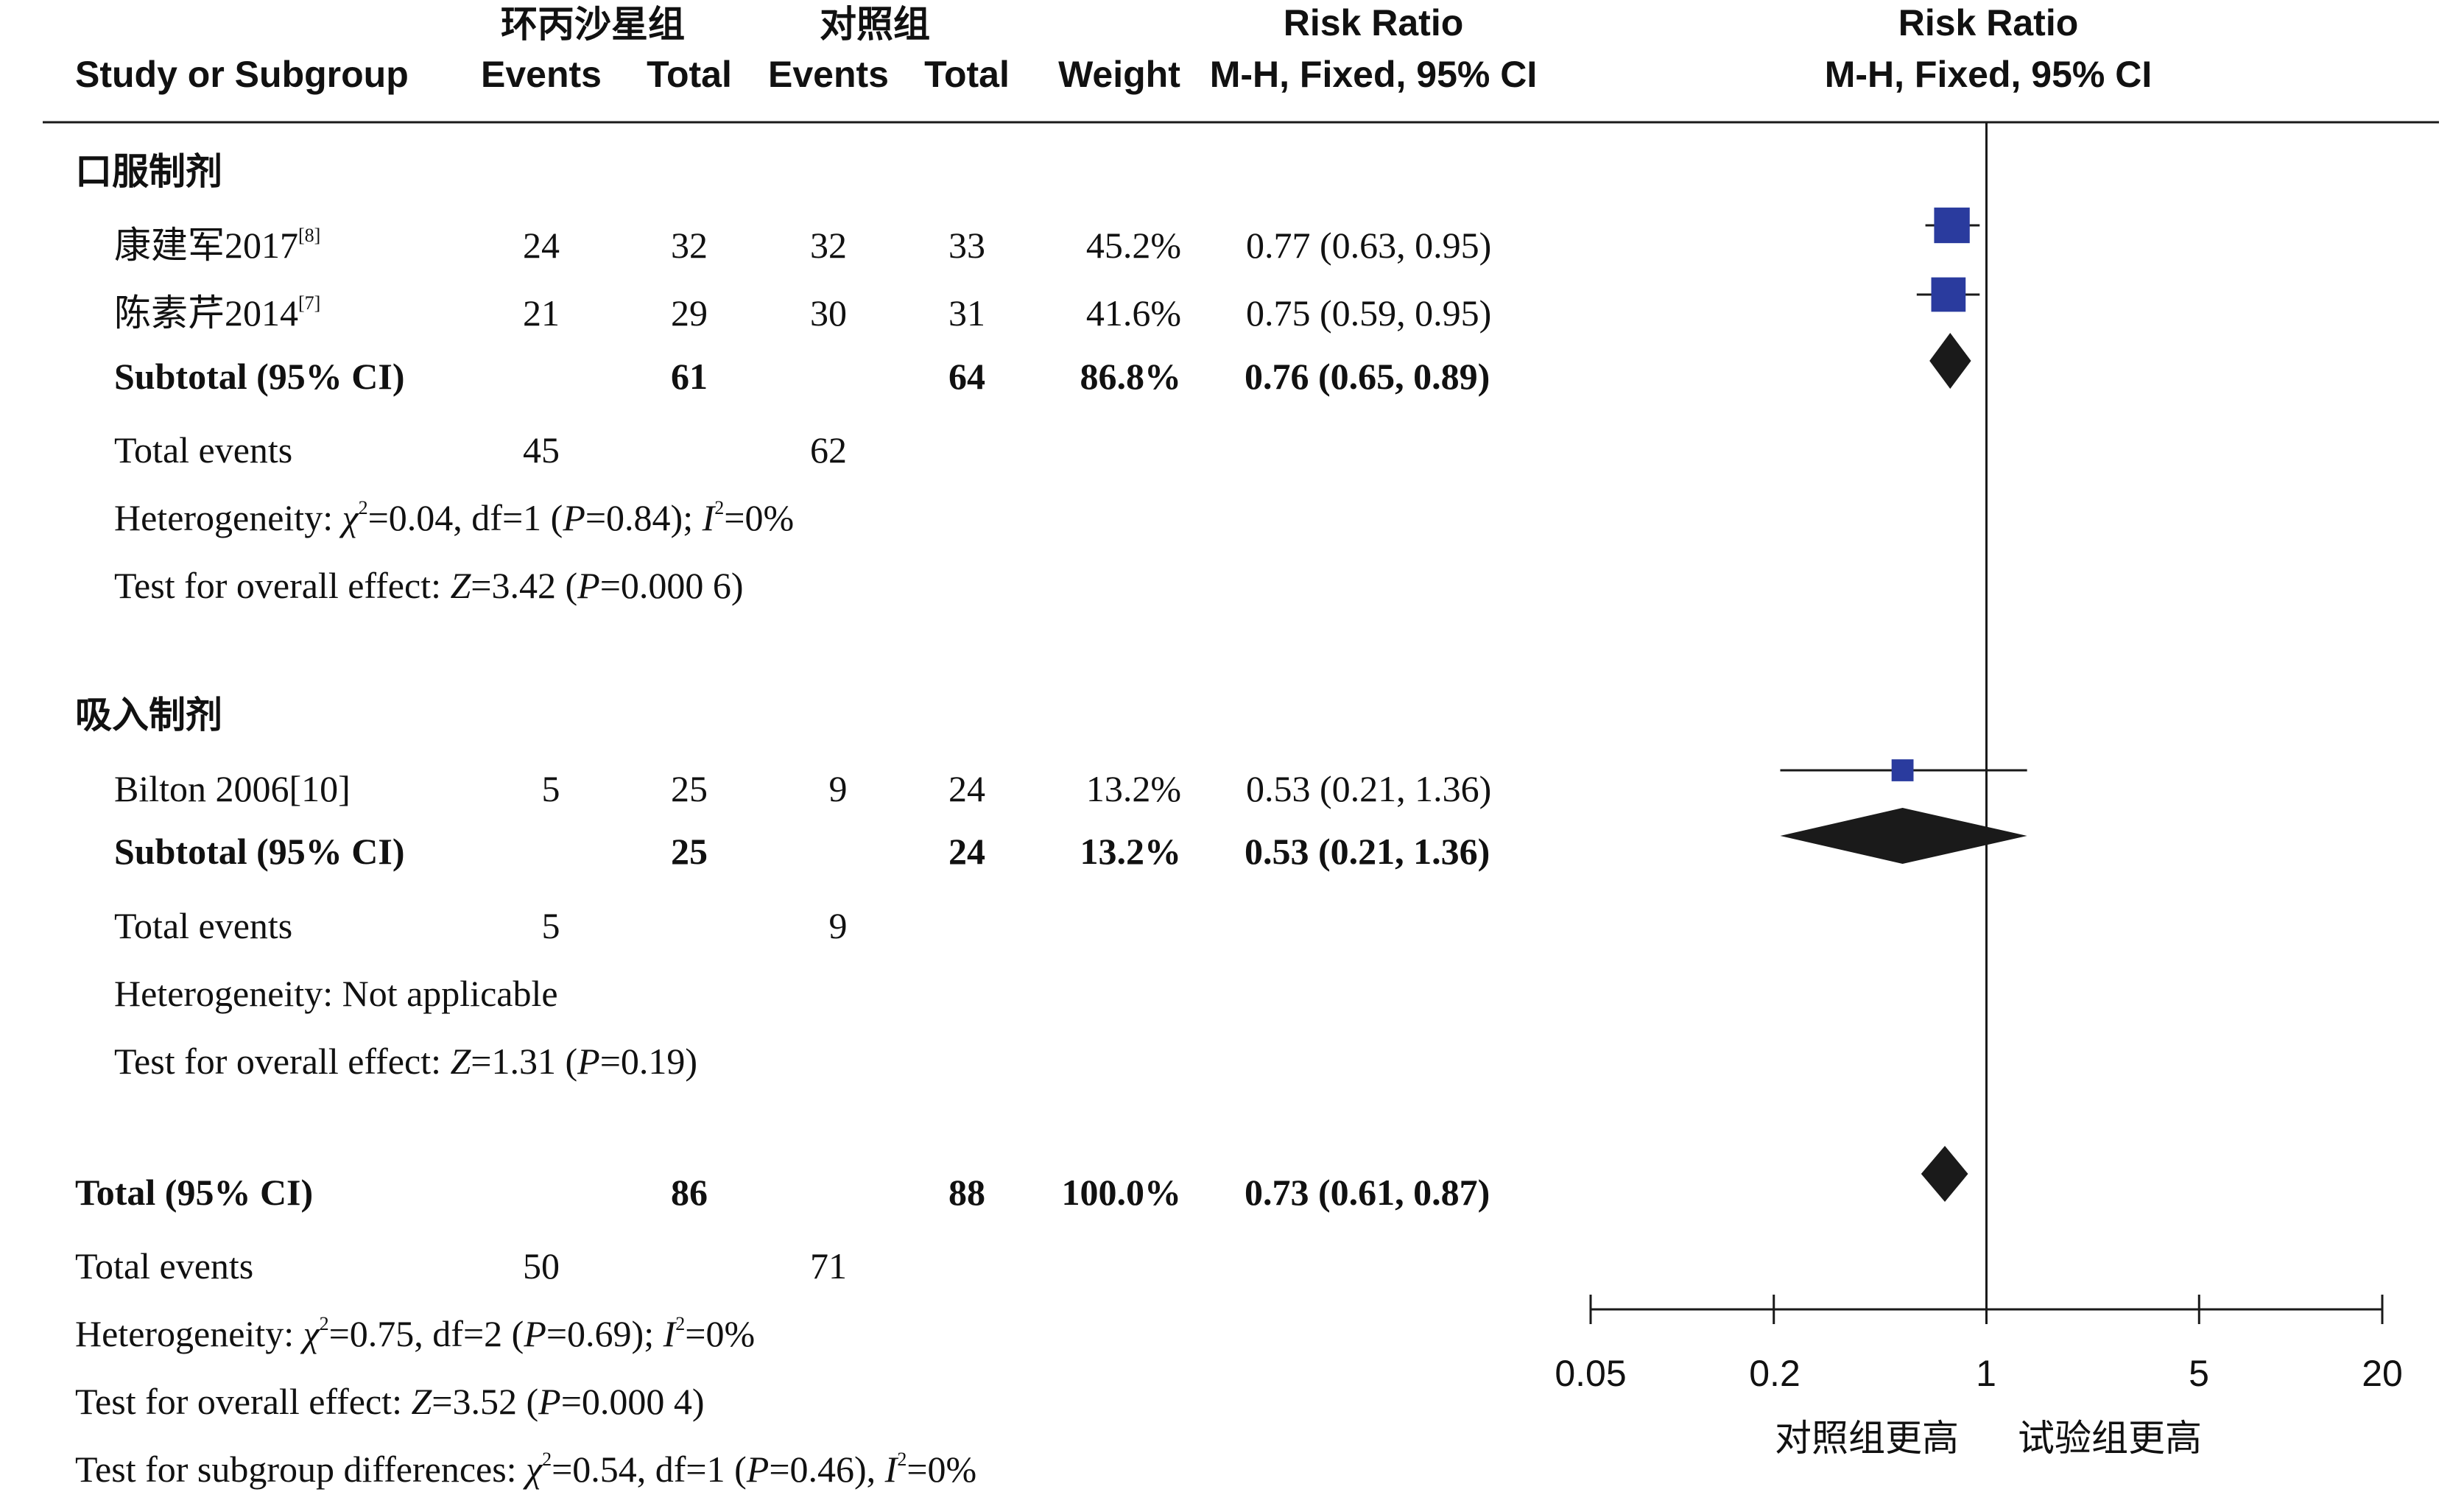 The image size is (2464, 1492). I want to click on tick-label: 0.2, so click(1775, 1373).